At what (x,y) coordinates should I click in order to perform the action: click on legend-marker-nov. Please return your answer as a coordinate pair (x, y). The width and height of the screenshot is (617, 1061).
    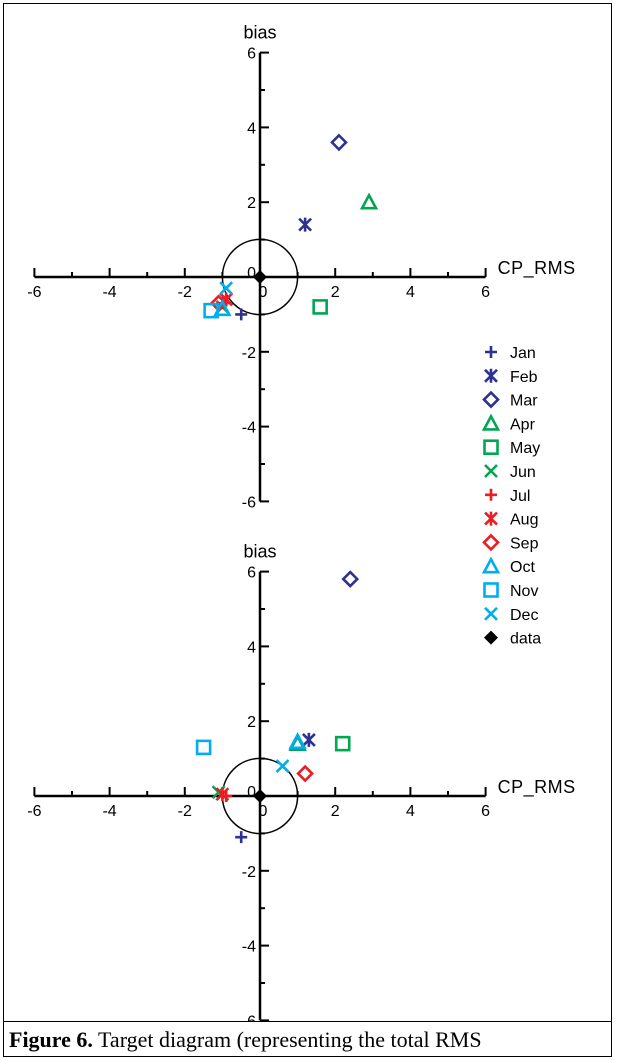
    Looking at the image, I should click on (491, 590).